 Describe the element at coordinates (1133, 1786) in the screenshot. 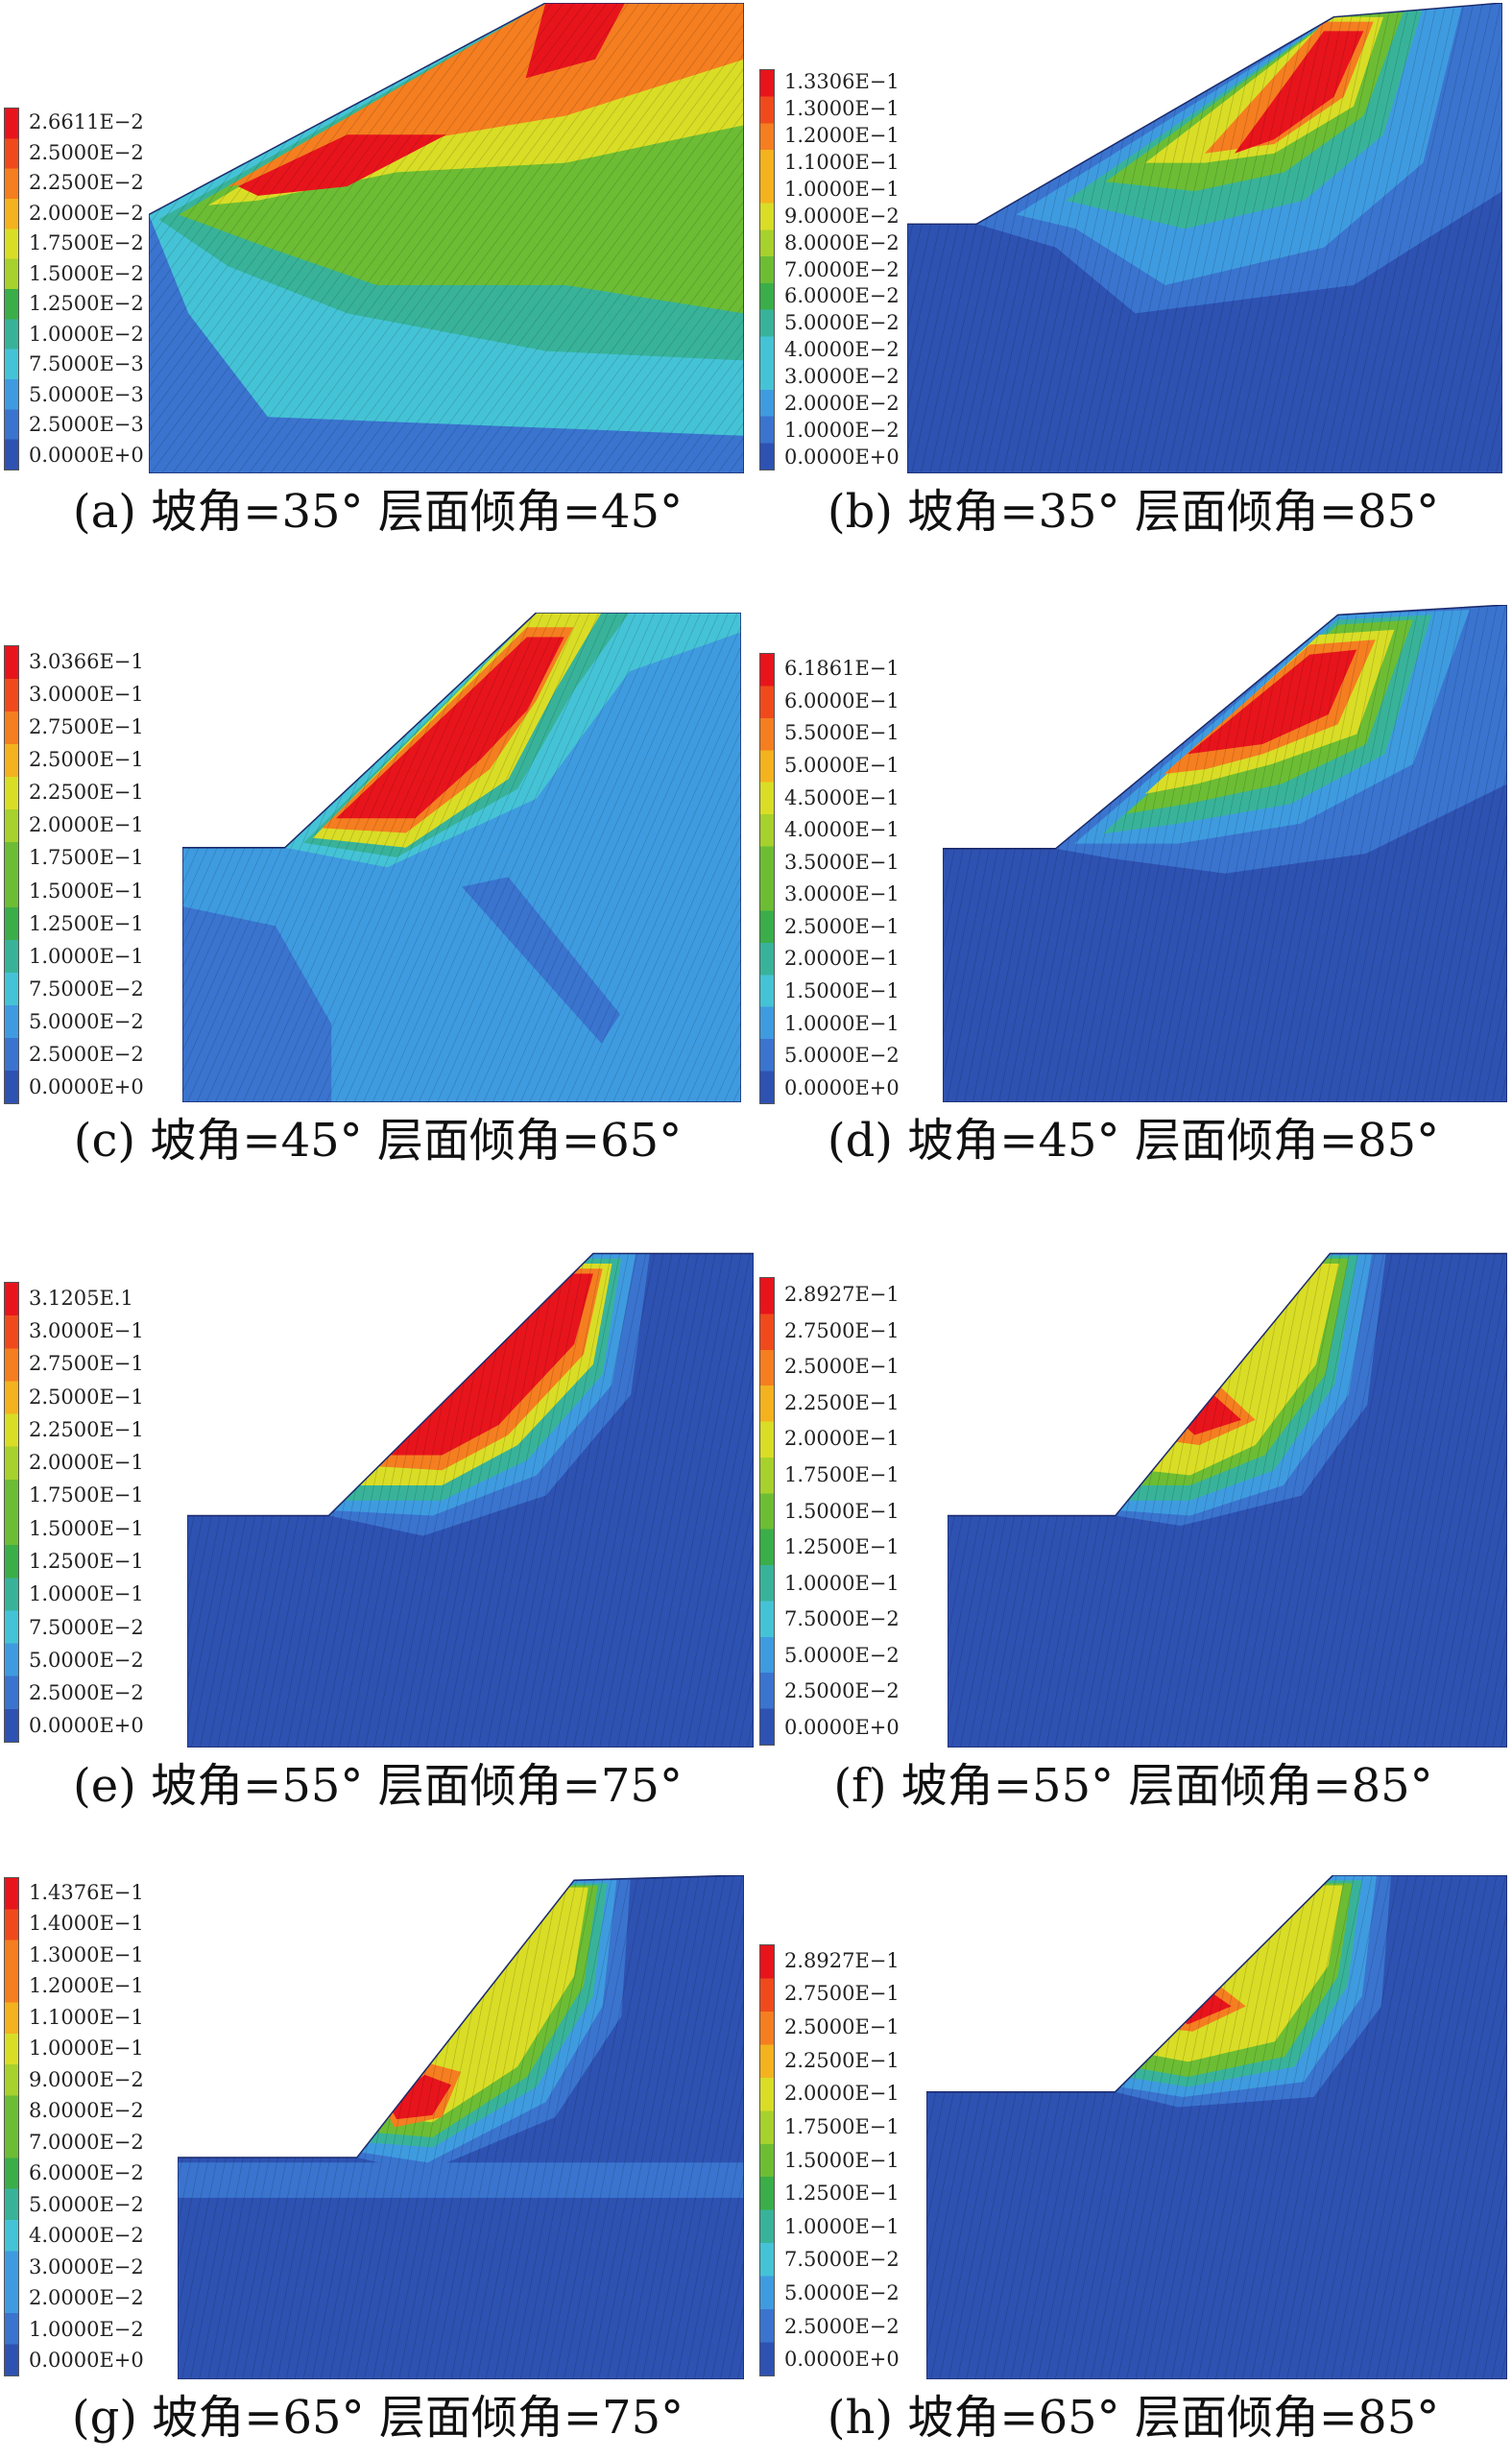

I see `panel-caption: (f) 坡角=55° 层面倾角=85°` at that location.